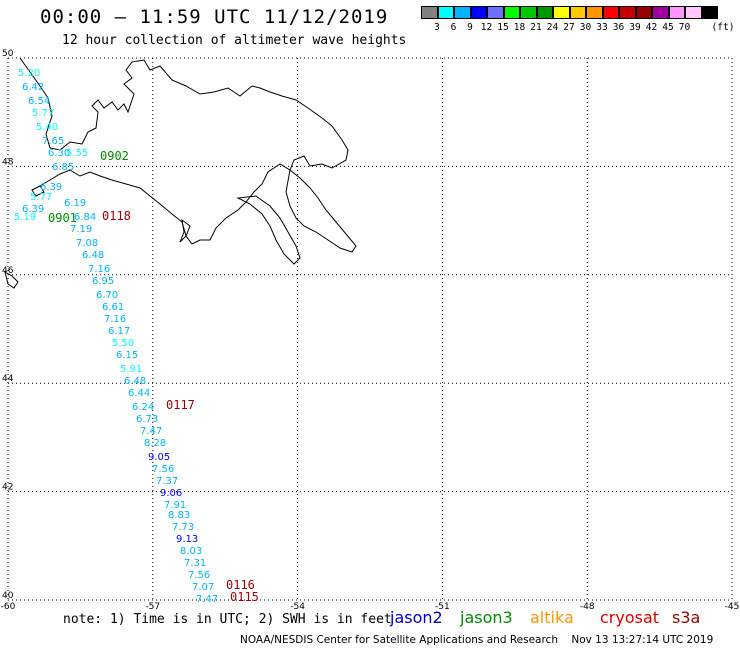 The height and width of the screenshot is (650, 740). Describe the element at coordinates (686, 617) in the screenshot. I see `legend-s3a: s3a` at that location.